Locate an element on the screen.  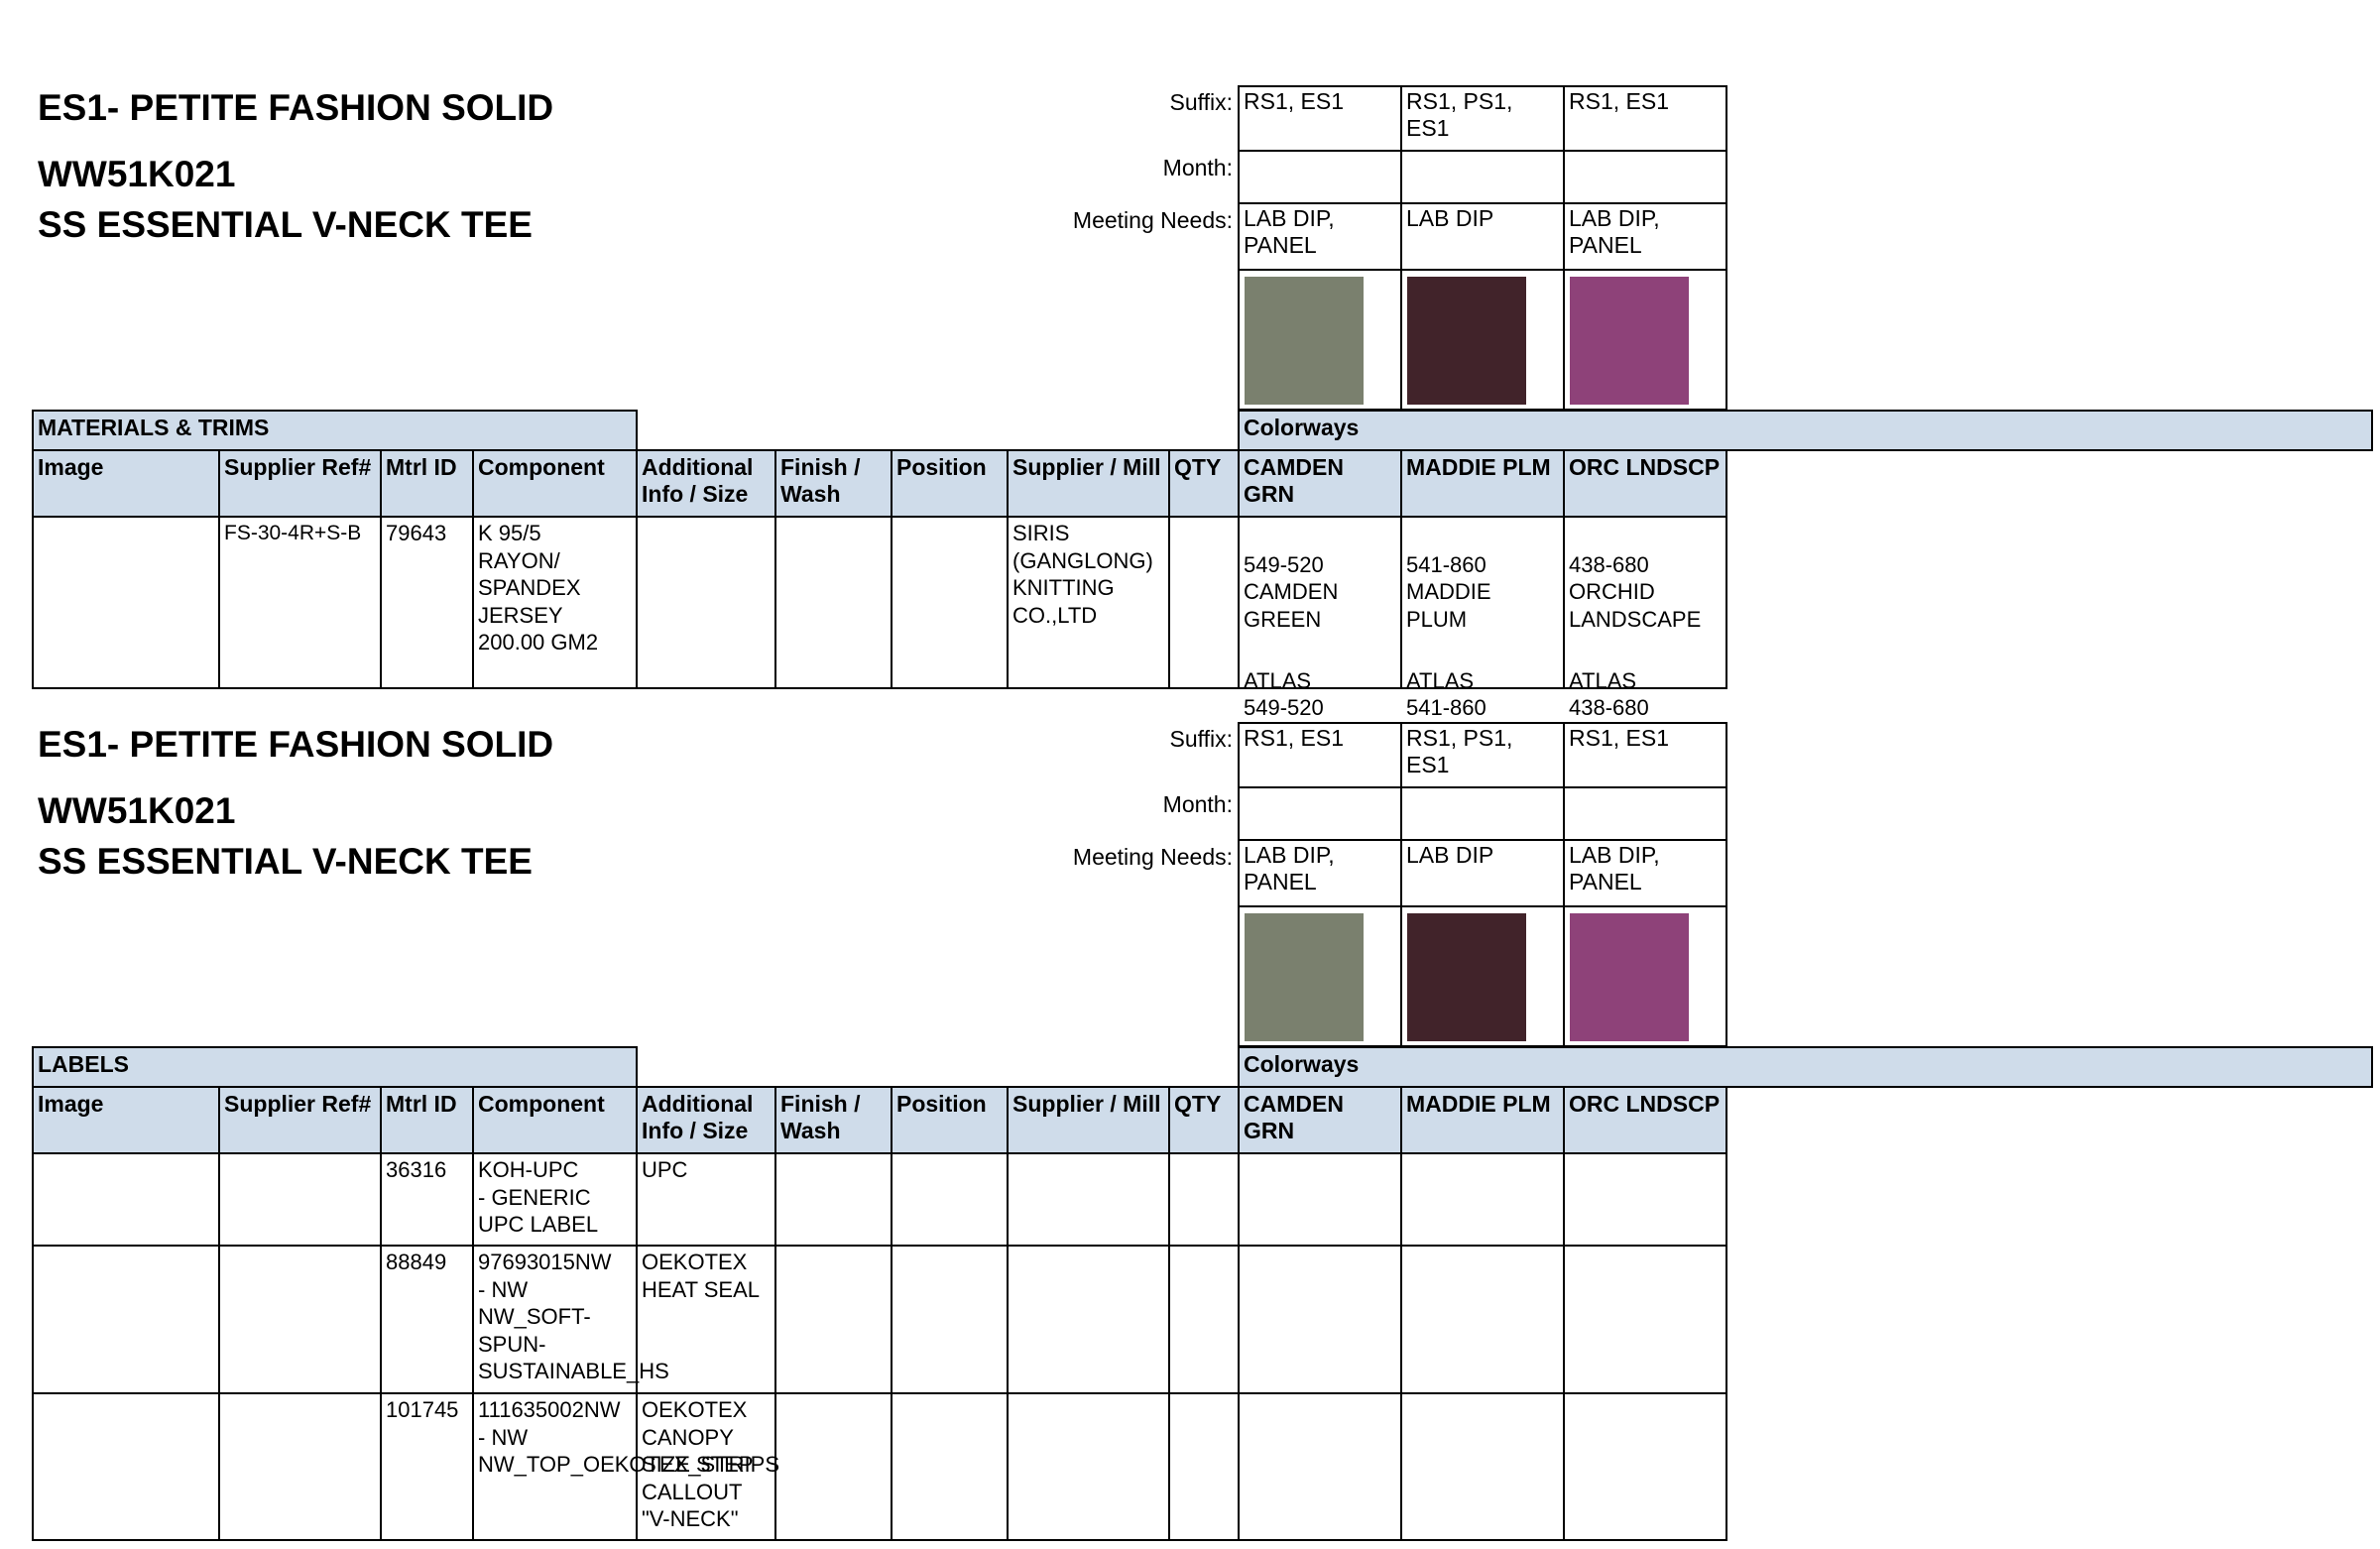
colorway-atlas-code: ATLAS 541-860 is located at coordinates (1446, 694).